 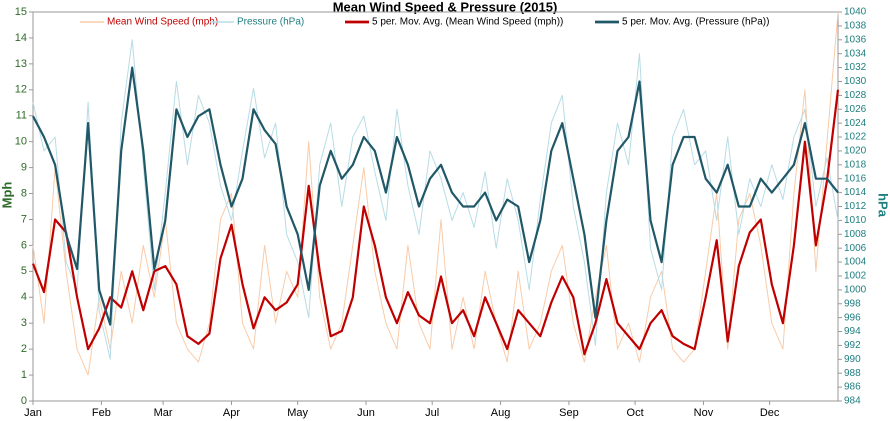 I want to click on x-tick-label: Nov, so click(x=704, y=413).